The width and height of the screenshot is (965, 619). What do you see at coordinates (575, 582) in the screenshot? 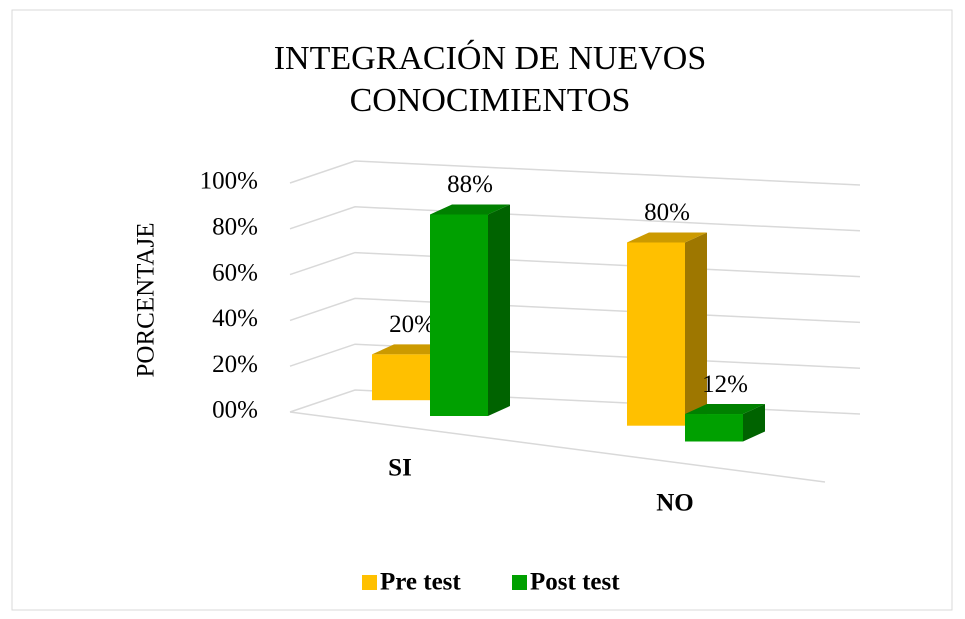
I see `legend-label: Post test` at bounding box center [575, 582].